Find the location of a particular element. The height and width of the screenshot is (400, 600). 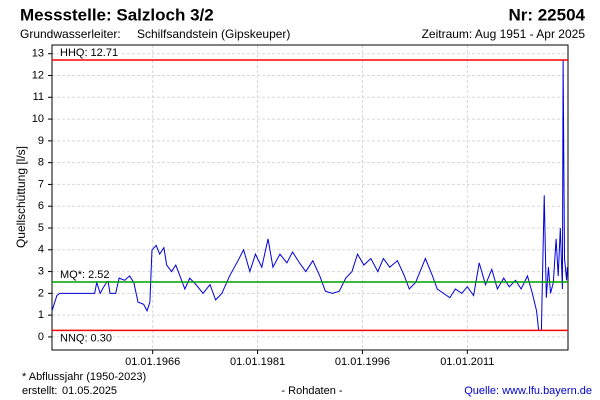

y-tick-label: 5 is located at coordinates (41, 228).